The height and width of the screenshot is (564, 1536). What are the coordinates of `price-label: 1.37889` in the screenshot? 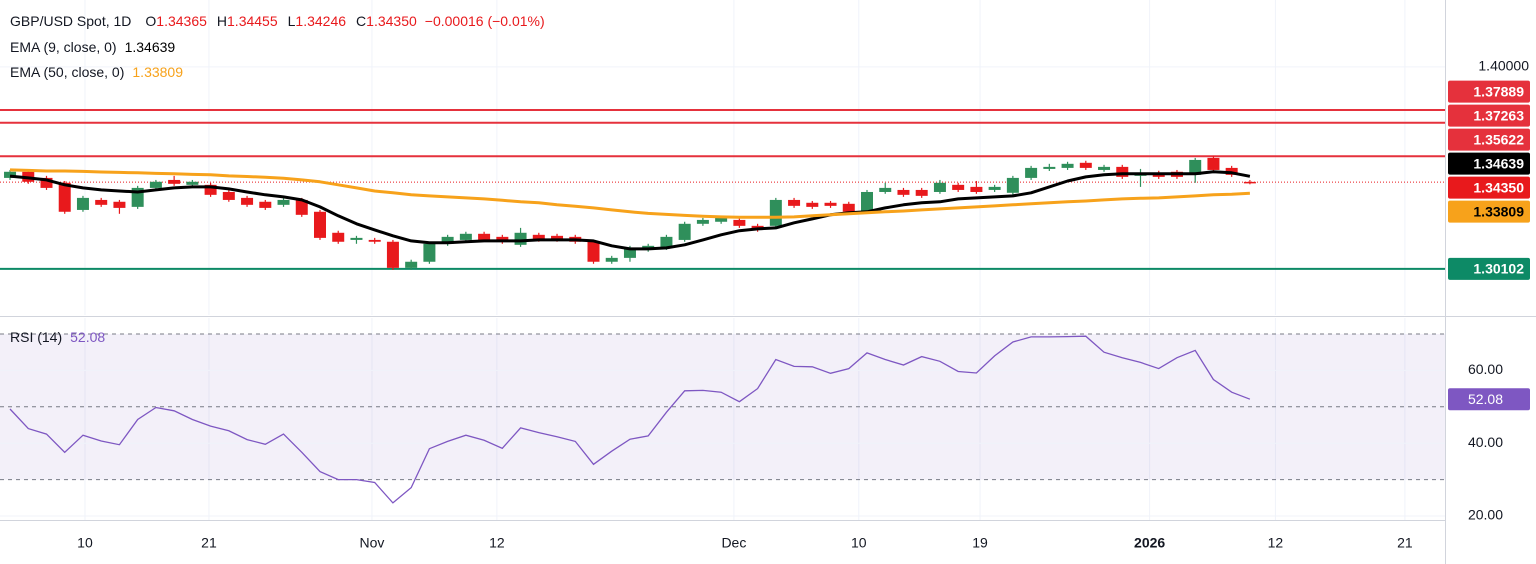 It's located at (1498, 91).